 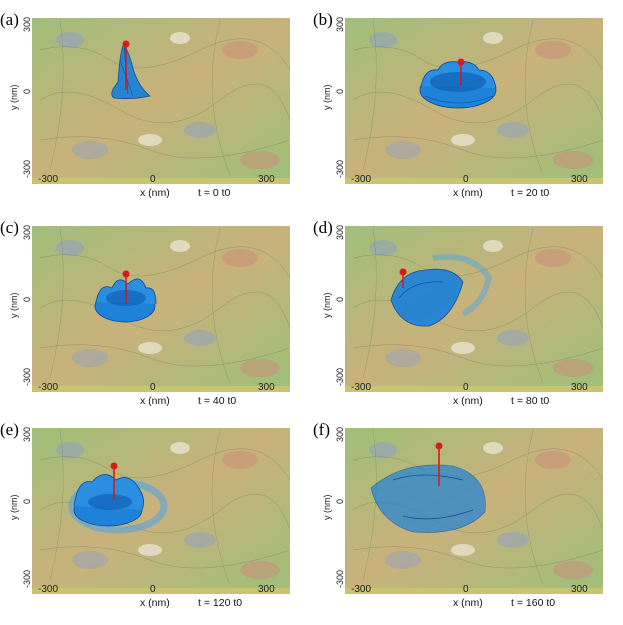 What do you see at coordinates (321, 429) in the screenshot?
I see `panel-label: (f)` at bounding box center [321, 429].